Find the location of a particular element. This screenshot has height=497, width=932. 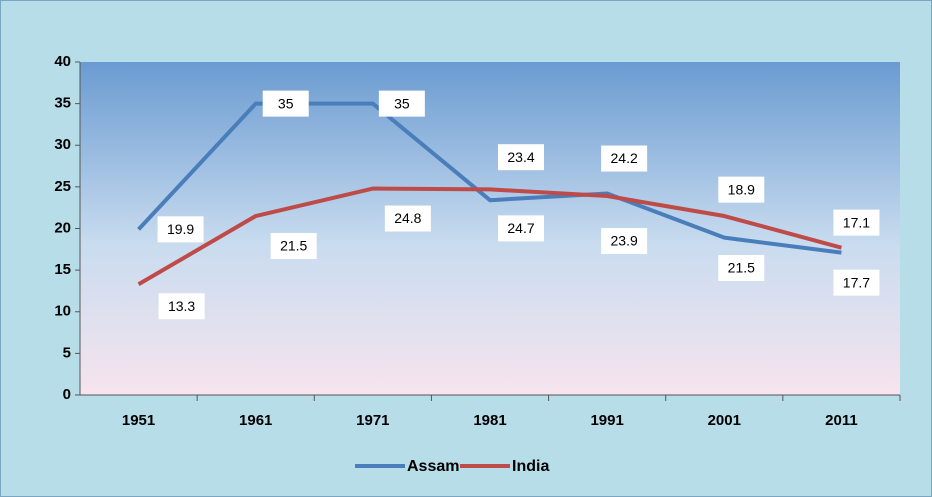

y-tick-label: 35 is located at coordinates (62, 103).